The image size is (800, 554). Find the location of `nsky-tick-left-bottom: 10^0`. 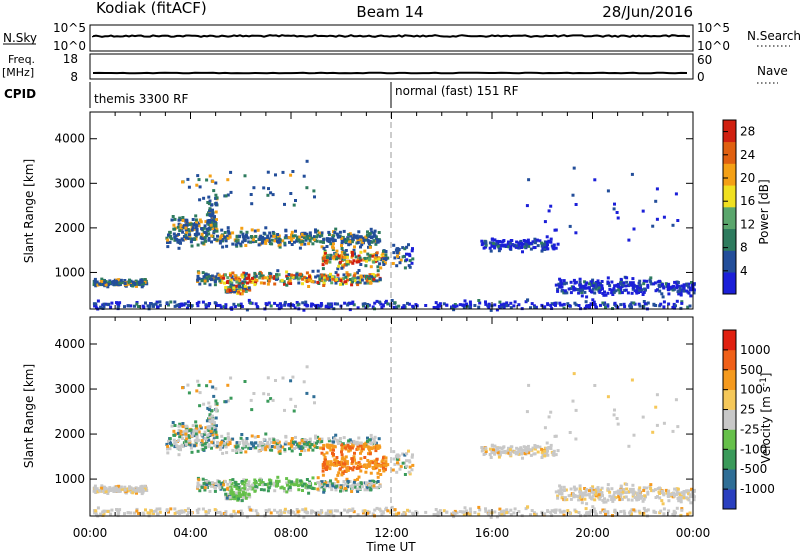

nsky-tick-left-bottom: 10^0 is located at coordinates (69, 46).